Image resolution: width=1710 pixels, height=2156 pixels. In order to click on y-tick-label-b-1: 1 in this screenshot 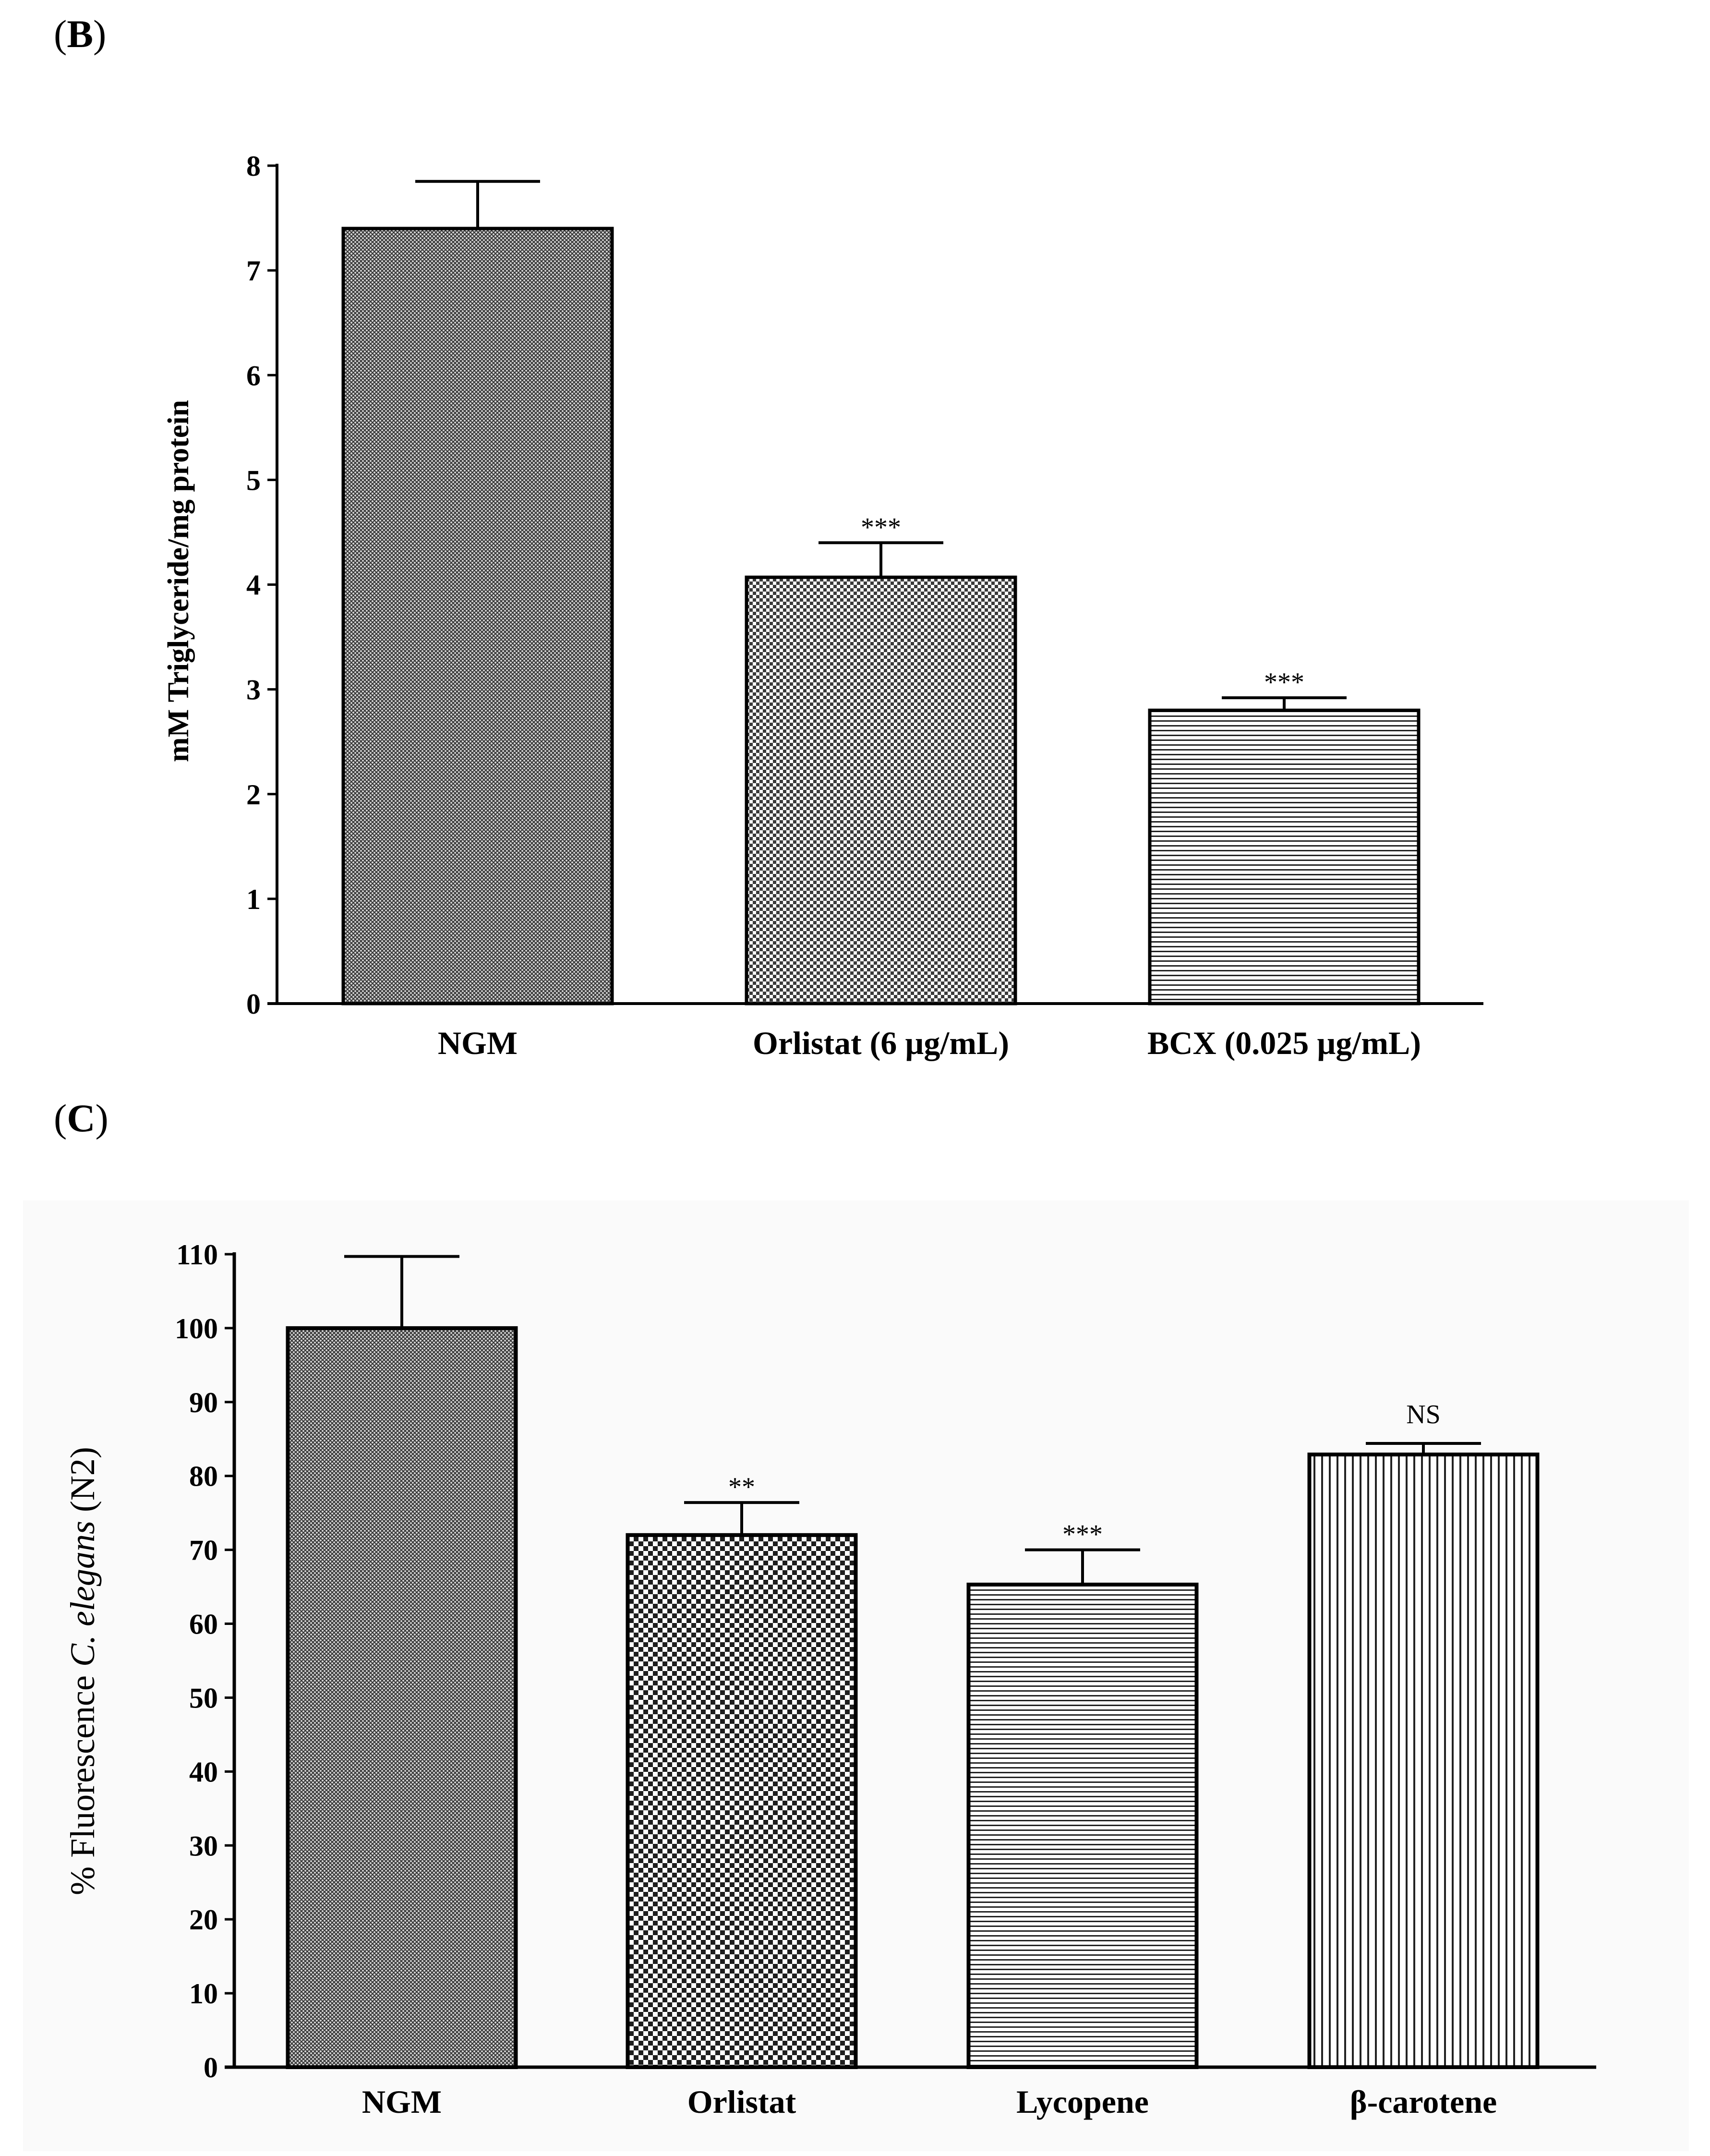, I will do `click(253, 900)`.